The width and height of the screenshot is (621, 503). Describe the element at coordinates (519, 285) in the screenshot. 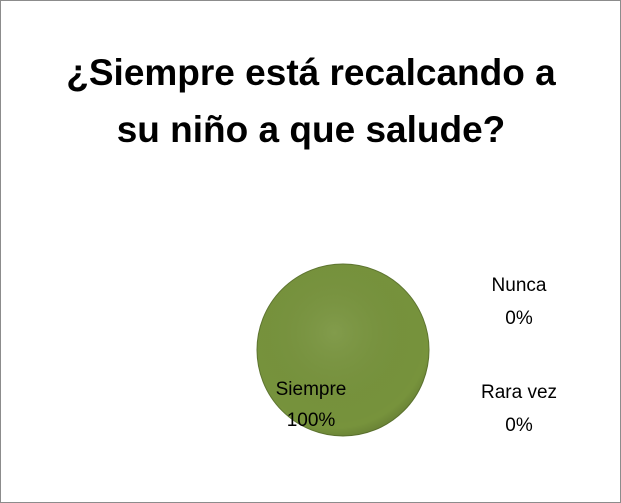

I see `data-label-category: Nunca` at that location.